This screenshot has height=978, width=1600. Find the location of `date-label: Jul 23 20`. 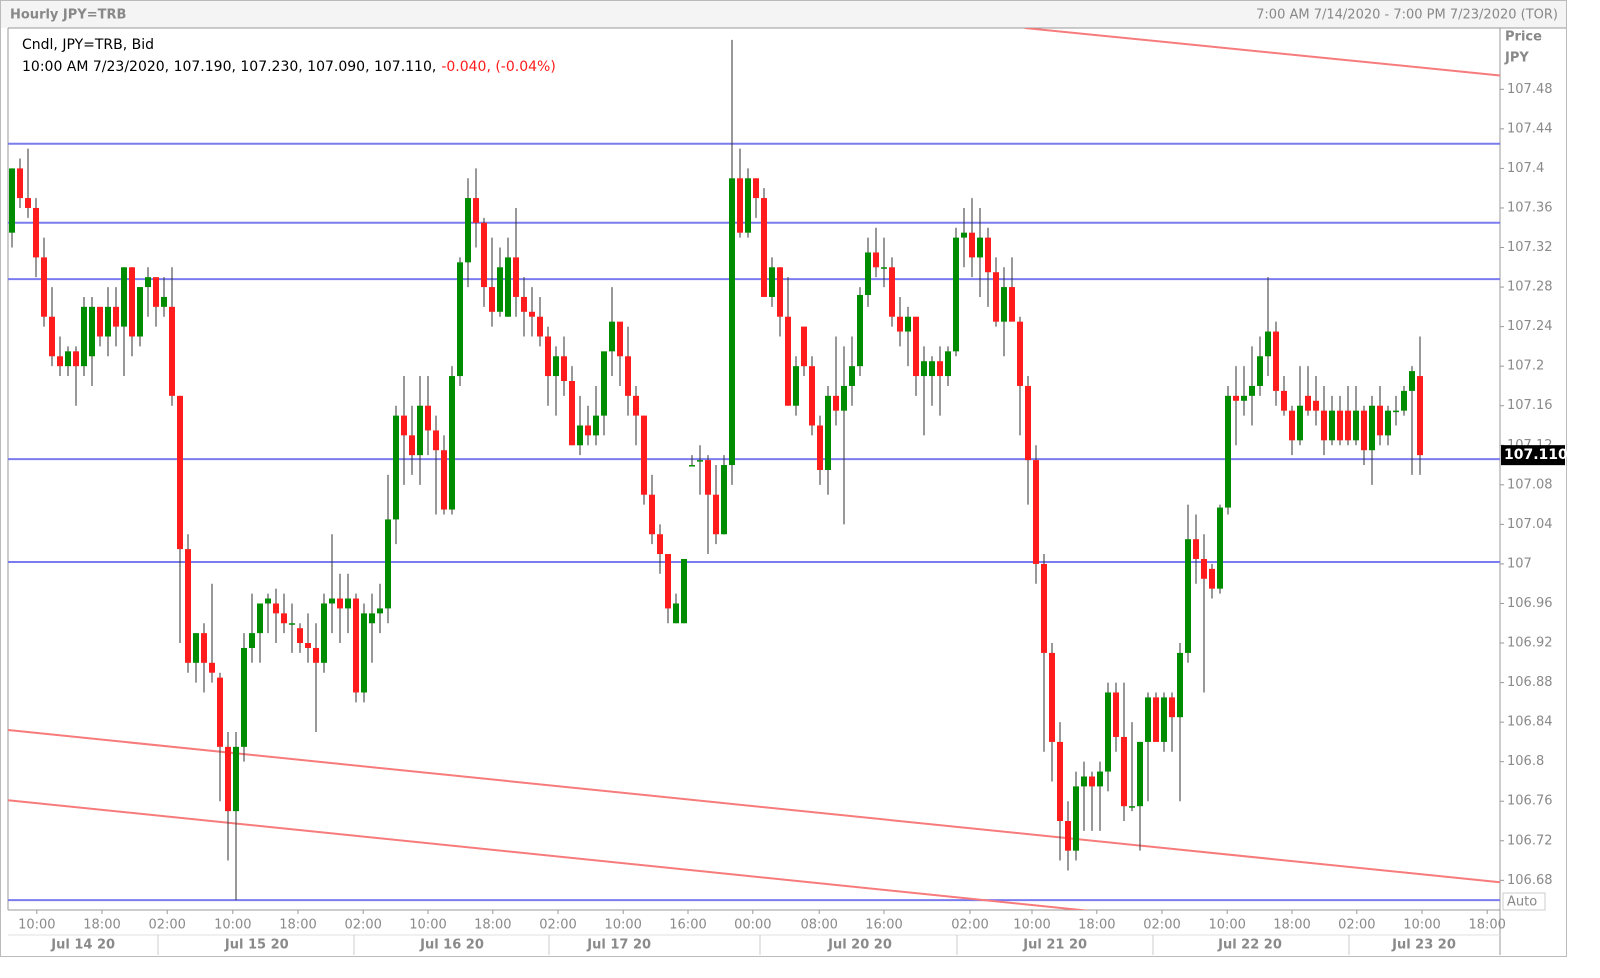

date-label: Jul 23 20 is located at coordinates (1423, 945).